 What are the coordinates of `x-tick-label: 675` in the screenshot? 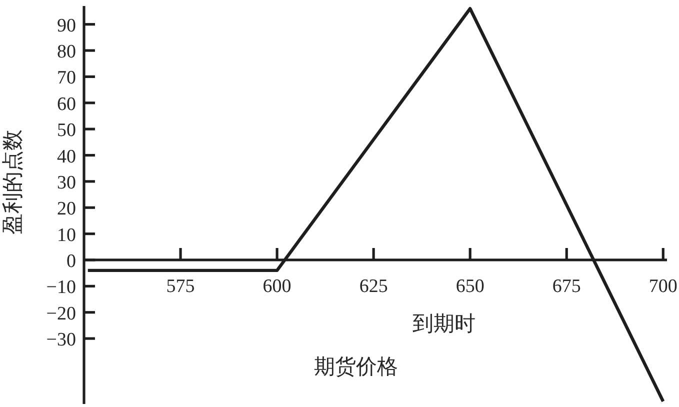 It's located at (566, 286).